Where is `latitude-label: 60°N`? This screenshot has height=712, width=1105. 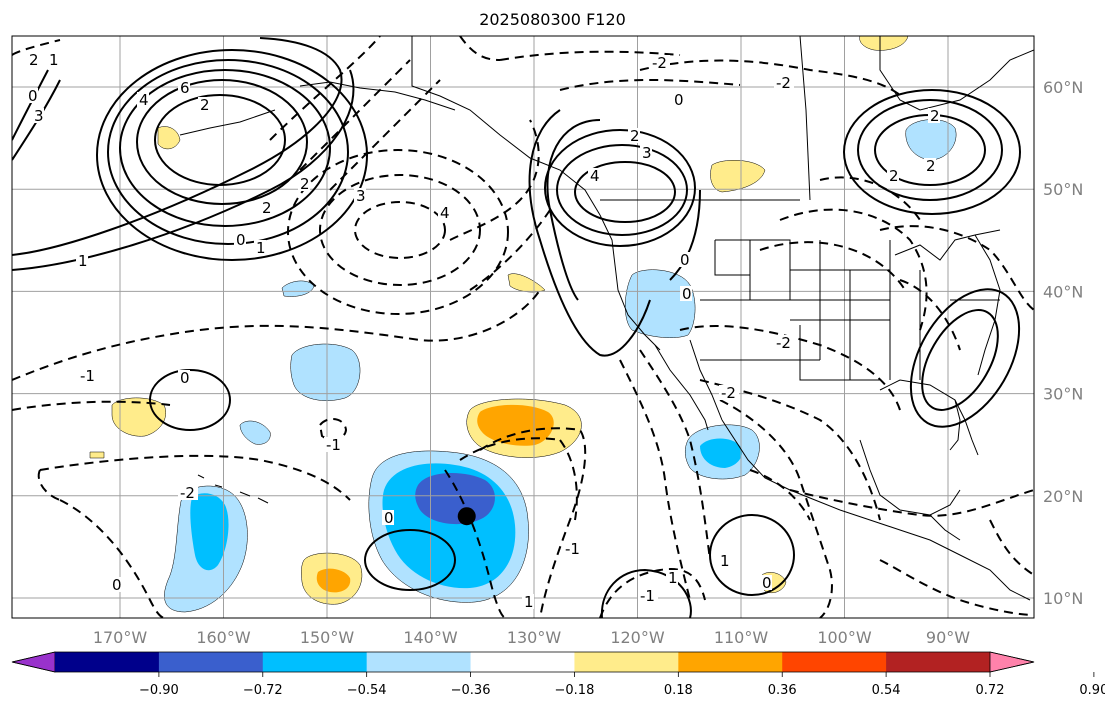 latitude-label: 60°N is located at coordinates (1063, 87).